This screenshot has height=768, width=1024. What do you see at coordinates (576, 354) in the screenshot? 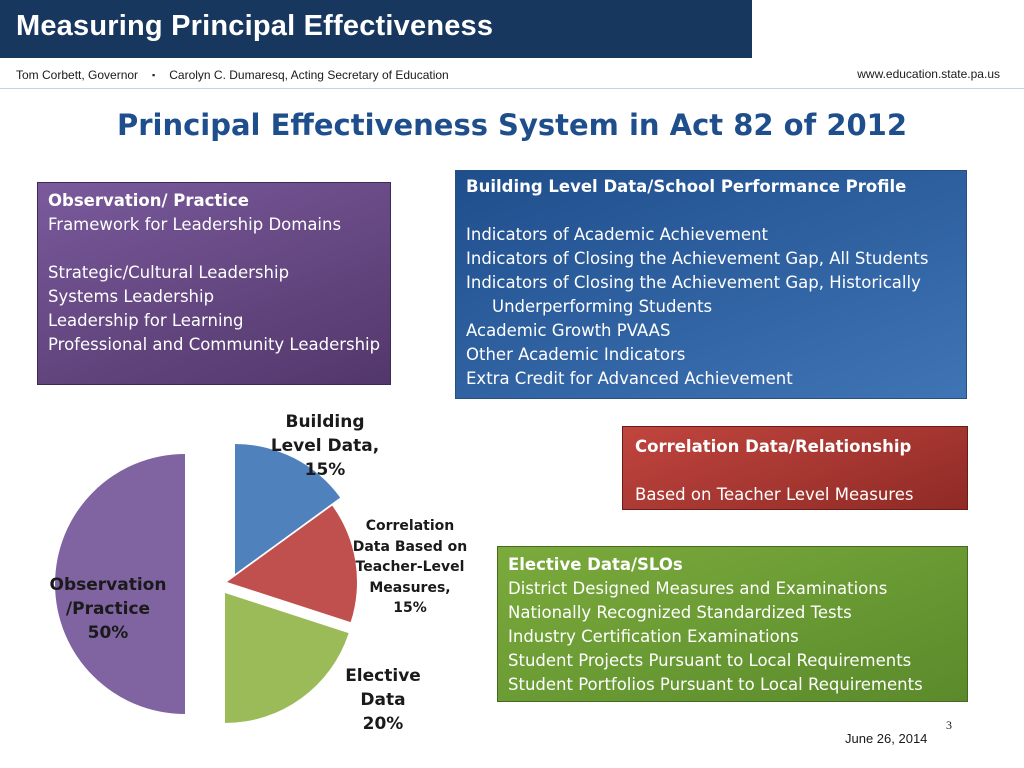
I see `building-item: Other Academic Indicators` at bounding box center [576, 354].